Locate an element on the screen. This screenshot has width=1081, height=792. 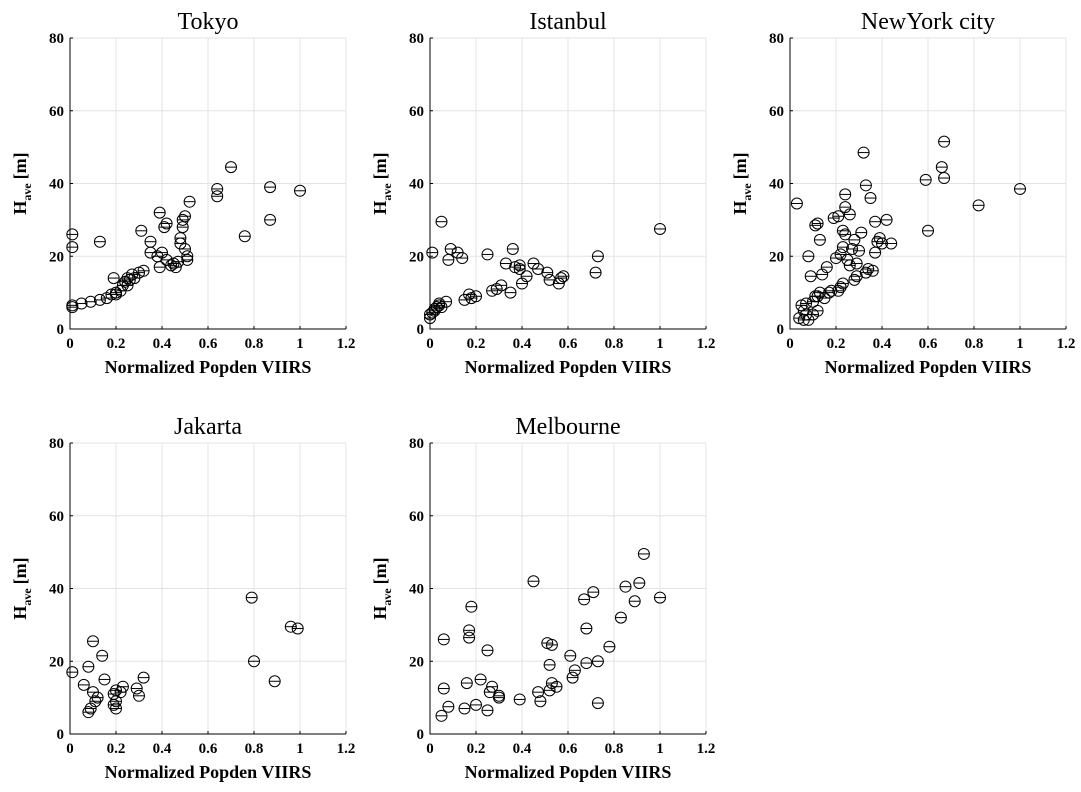
chart-title: Jakarta is located at coordinates (208, 427).